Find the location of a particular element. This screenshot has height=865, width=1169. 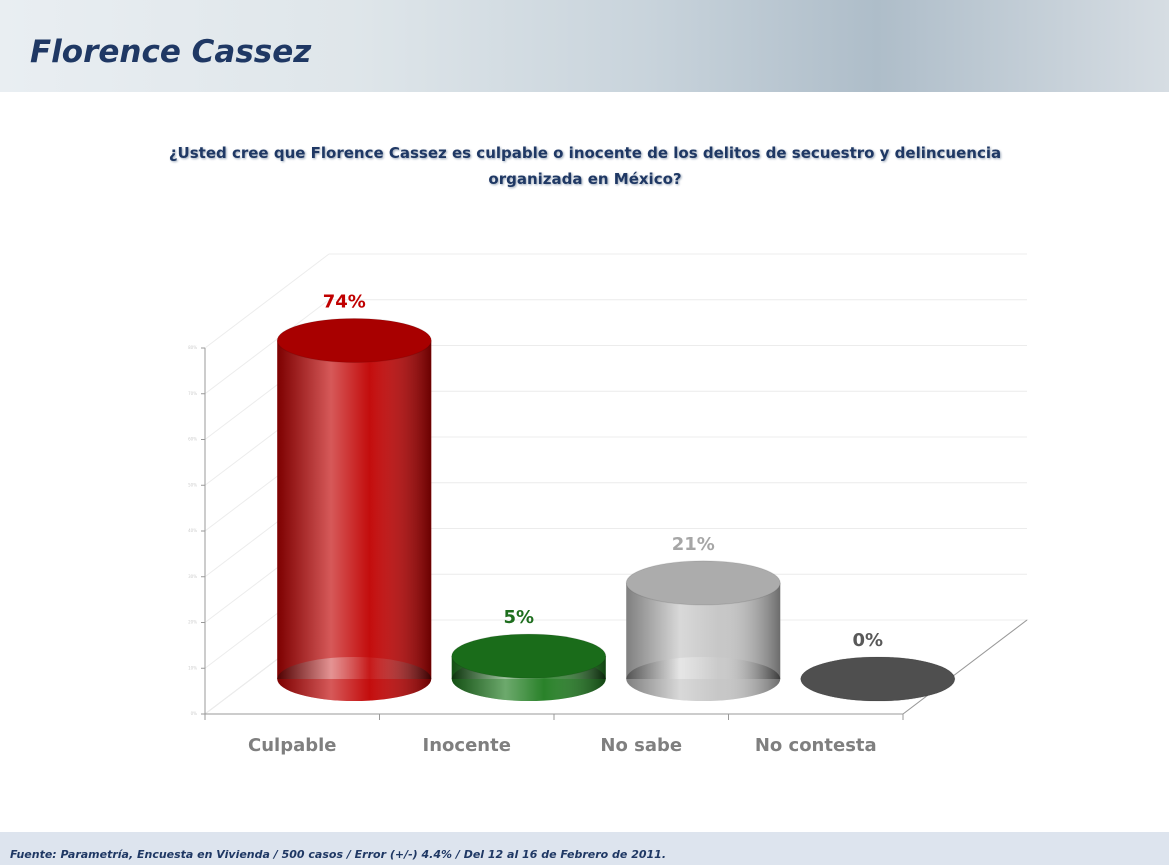

y-tick-label: 50% is located at coordinates (192, 484).